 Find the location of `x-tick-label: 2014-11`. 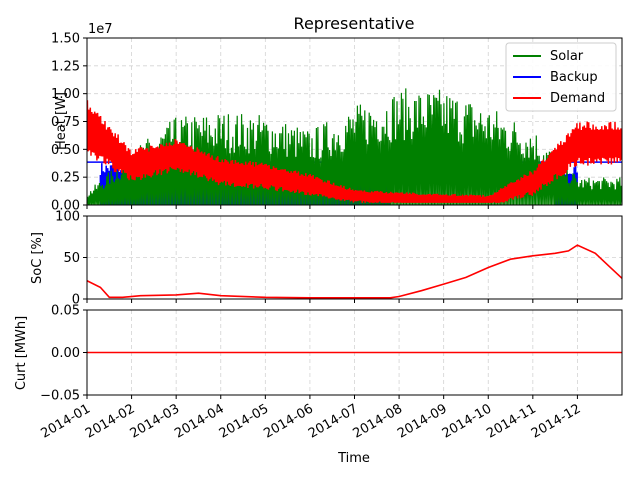

x-tick-label: 2014-11 is located at coordinates (511, 421).